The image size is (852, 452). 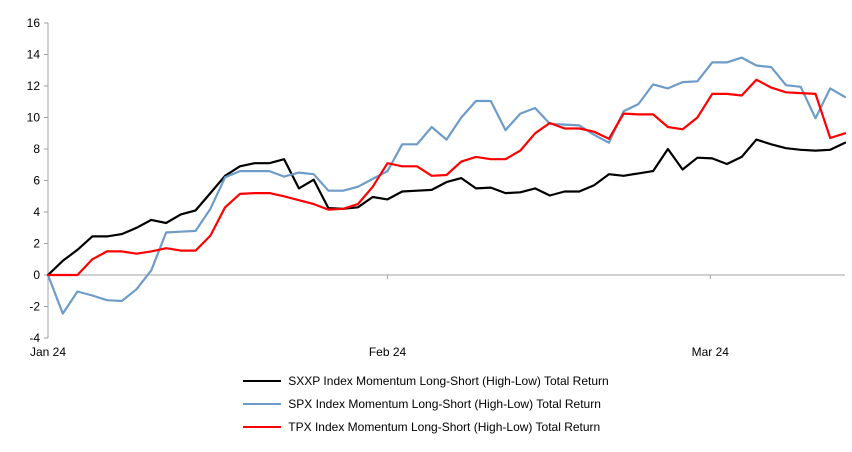 What do you see at coordinates (262, 381) in the screenshot?
I see `legend-line-sample-sxxp` at bounding box center [262, 381].